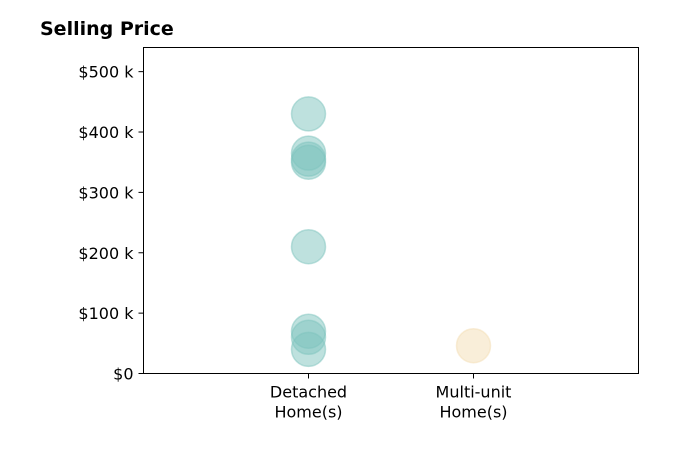 Image resolution: width=679 pixels, height=462 pixels. I want to click on y-tick-label: $100 k, so click(106, 313).